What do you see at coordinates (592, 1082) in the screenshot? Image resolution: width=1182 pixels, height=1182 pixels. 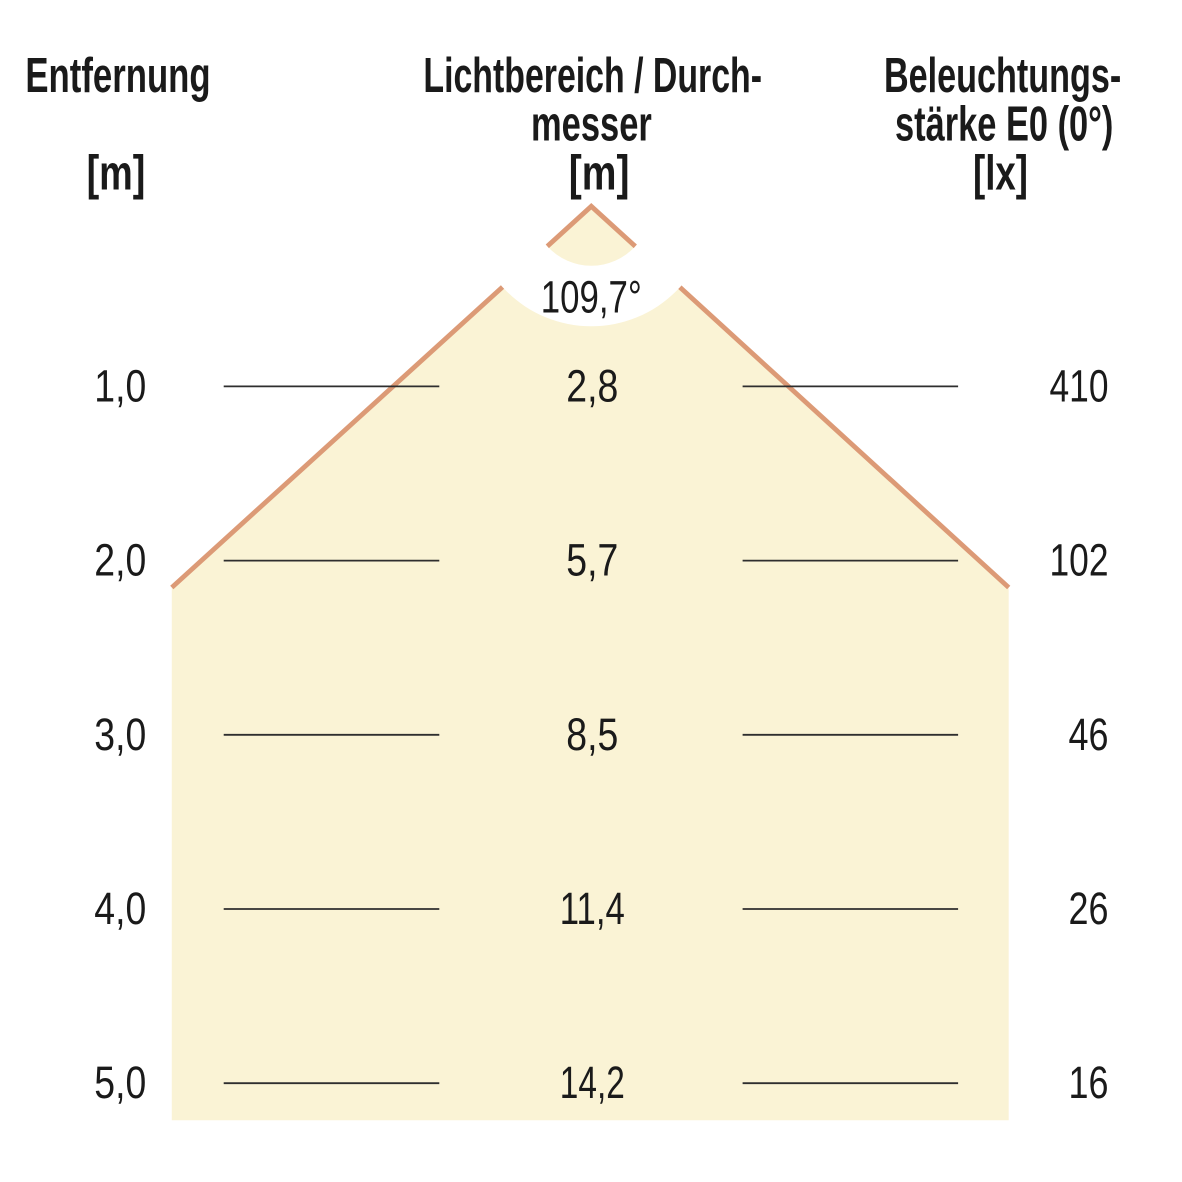 I see `svg-text: 14,2` at bounding box center [592, 1082].